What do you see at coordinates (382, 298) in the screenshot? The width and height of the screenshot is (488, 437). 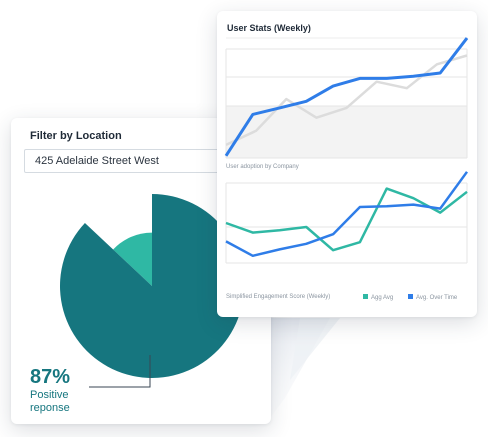 I see `legend-label-agg-avg: Agg Avg` at bounding box center [382, 298].